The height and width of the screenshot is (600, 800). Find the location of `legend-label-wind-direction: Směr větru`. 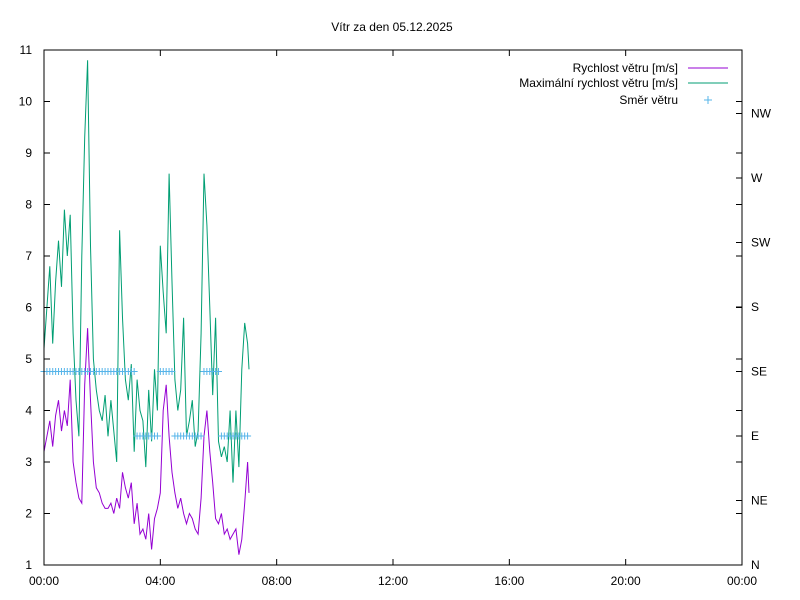

legend-label-wind-direction: Směr větru is located at coordinates (648, 100).